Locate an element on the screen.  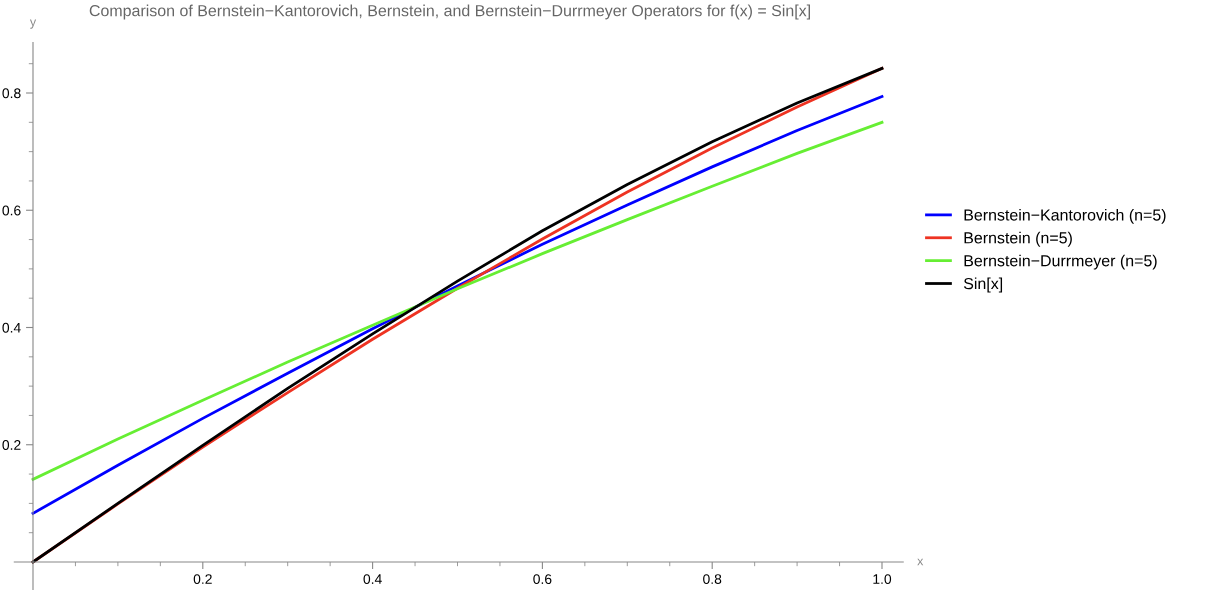
y-tick-label: 0.2 is located at coordinates (11, 445).